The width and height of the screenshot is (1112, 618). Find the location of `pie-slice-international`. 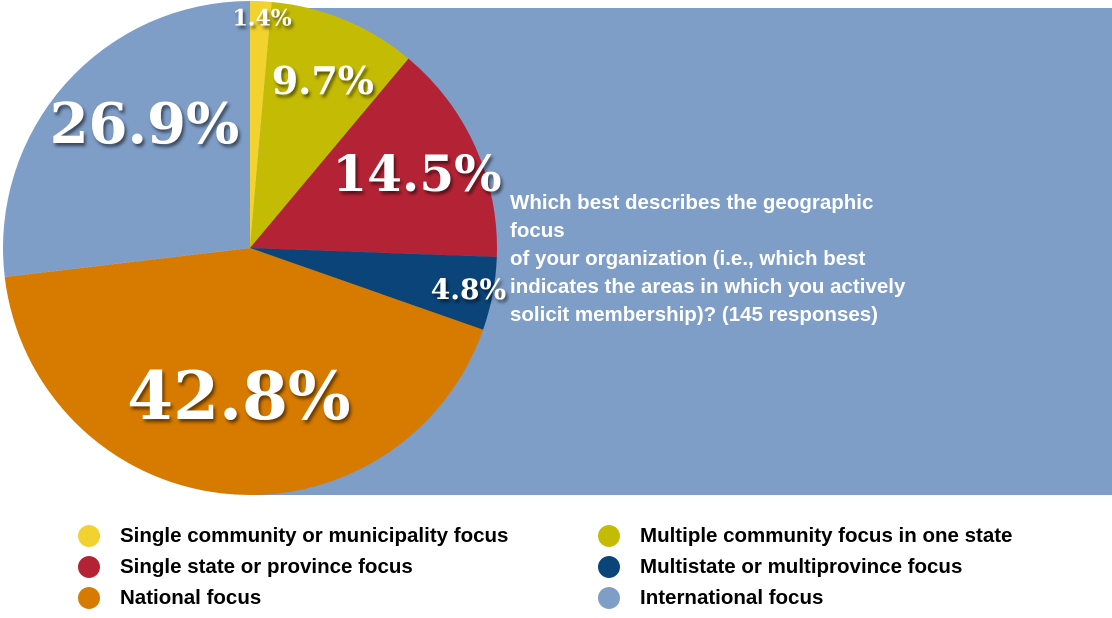

pie-slice-international is located at coordinates (127, 139).